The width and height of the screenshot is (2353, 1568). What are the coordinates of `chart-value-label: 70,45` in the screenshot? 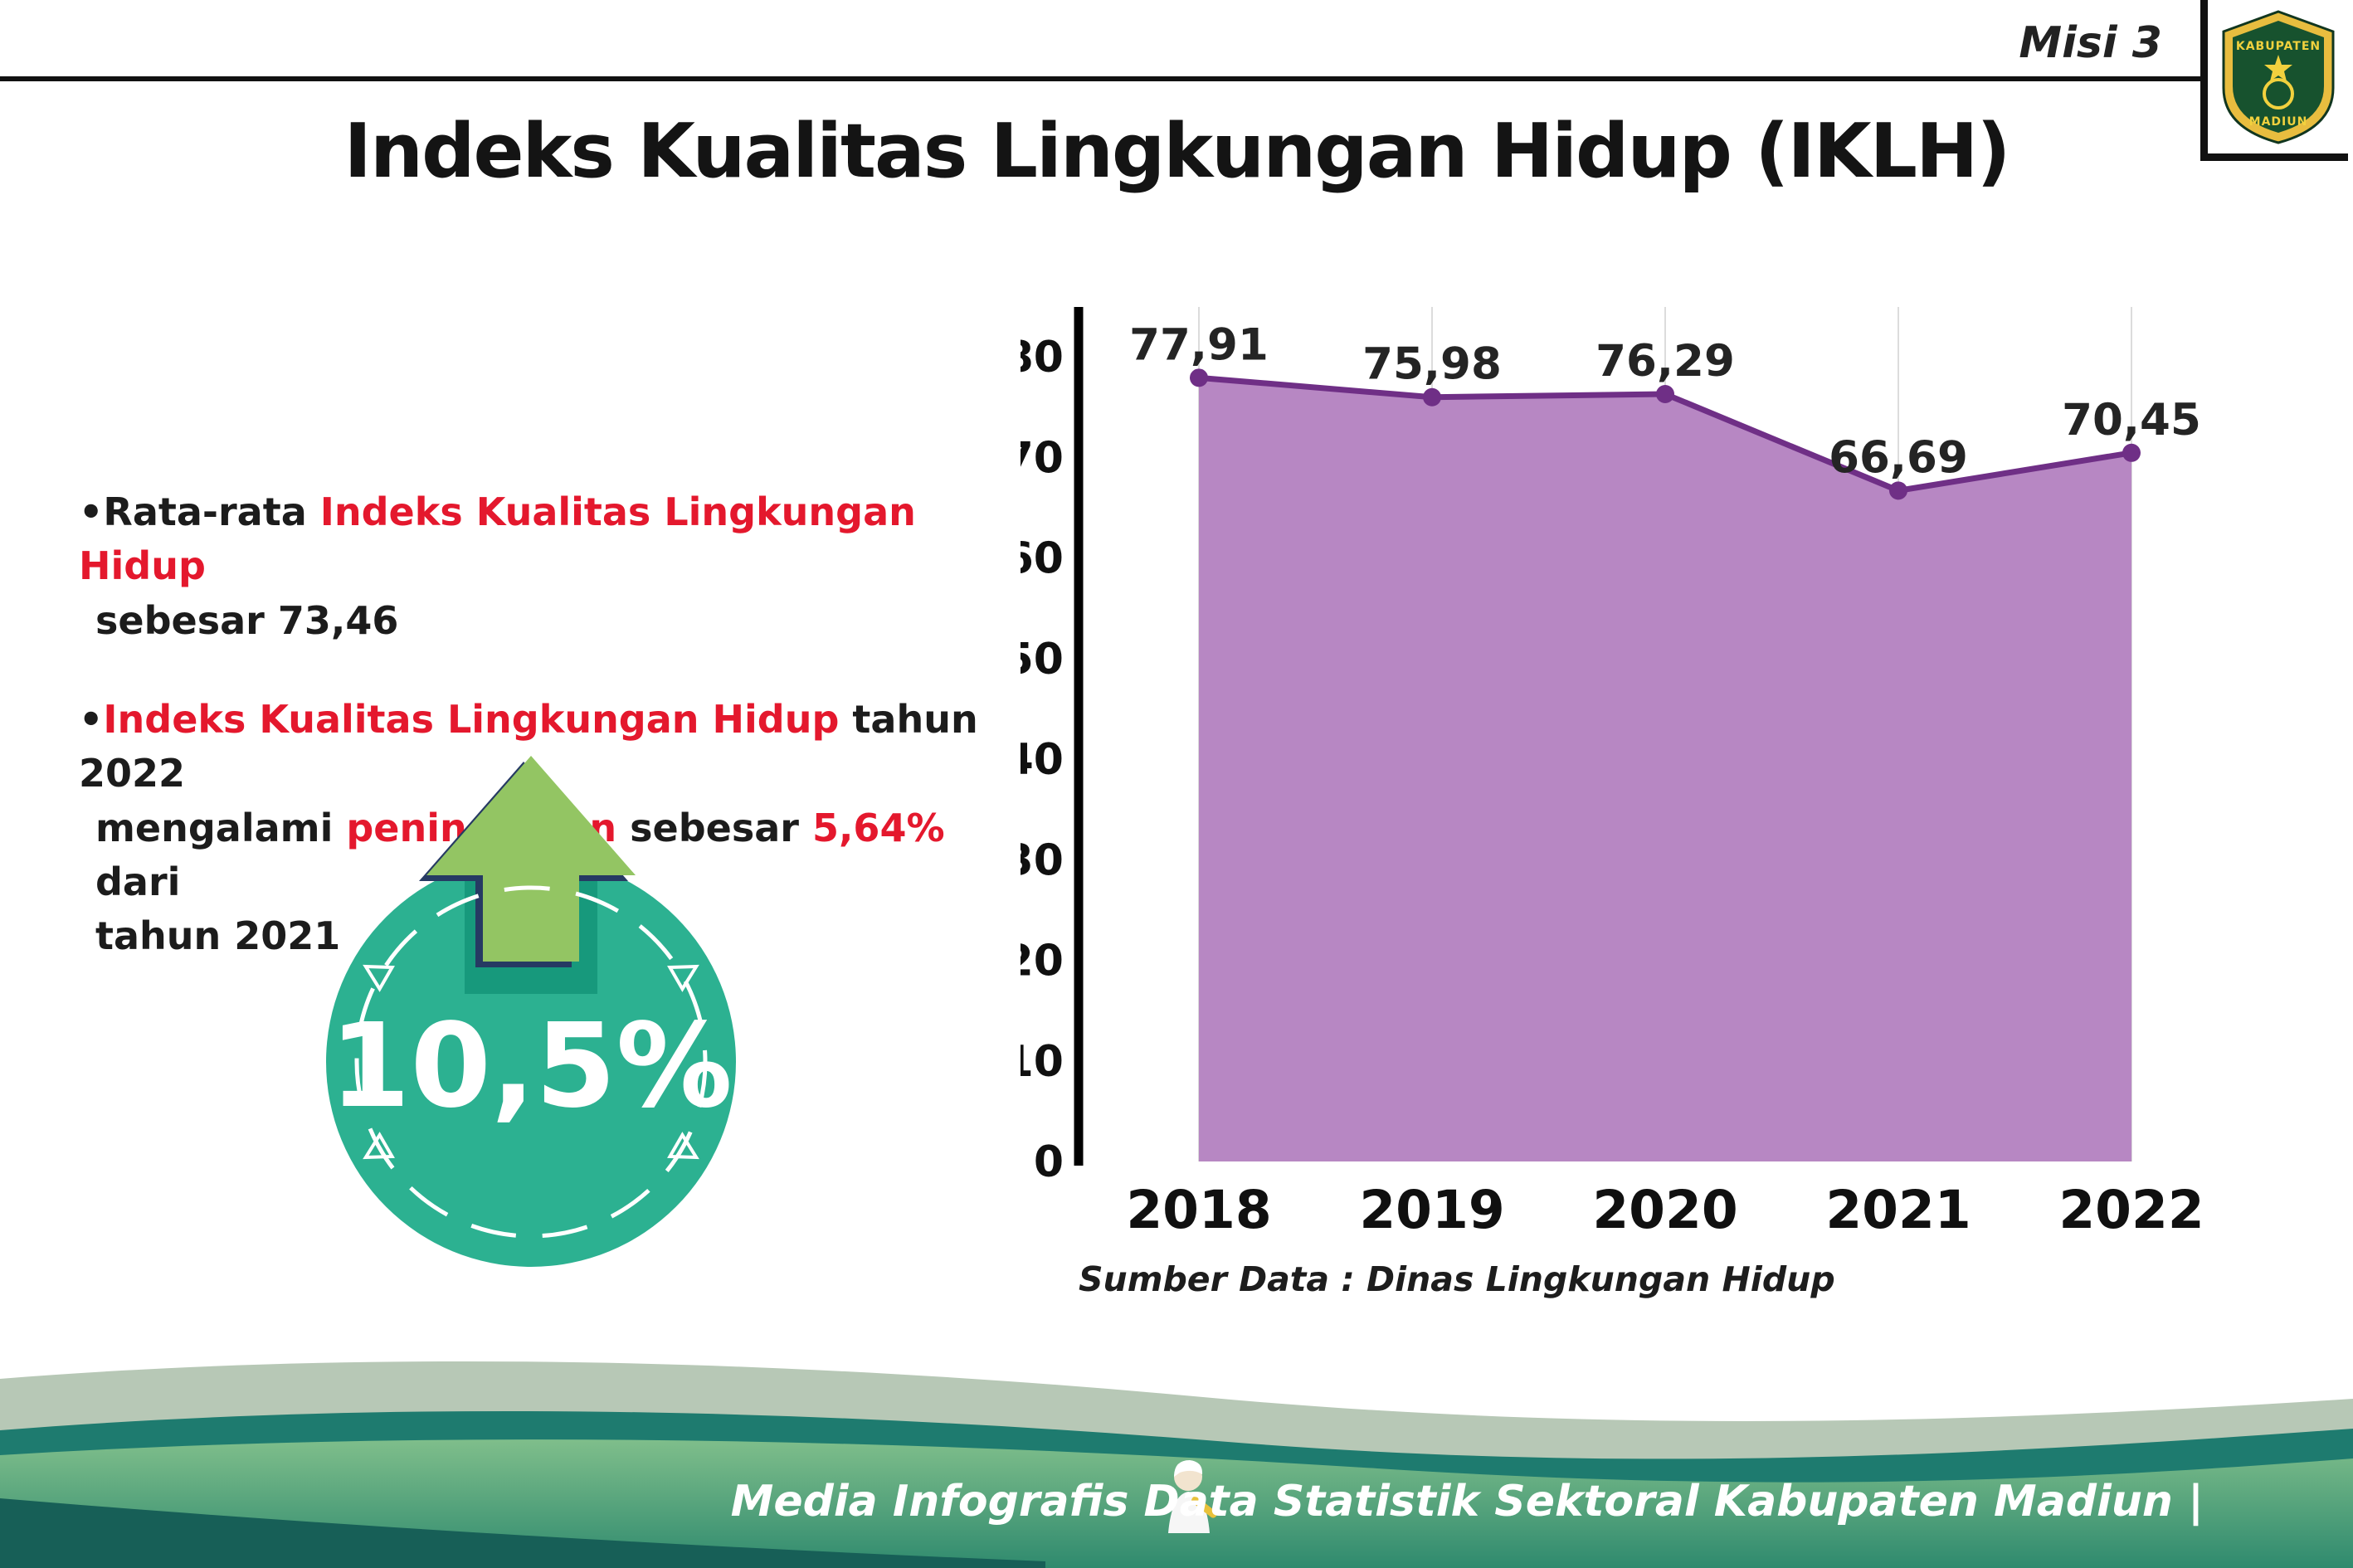 It's located at (2131, 420).